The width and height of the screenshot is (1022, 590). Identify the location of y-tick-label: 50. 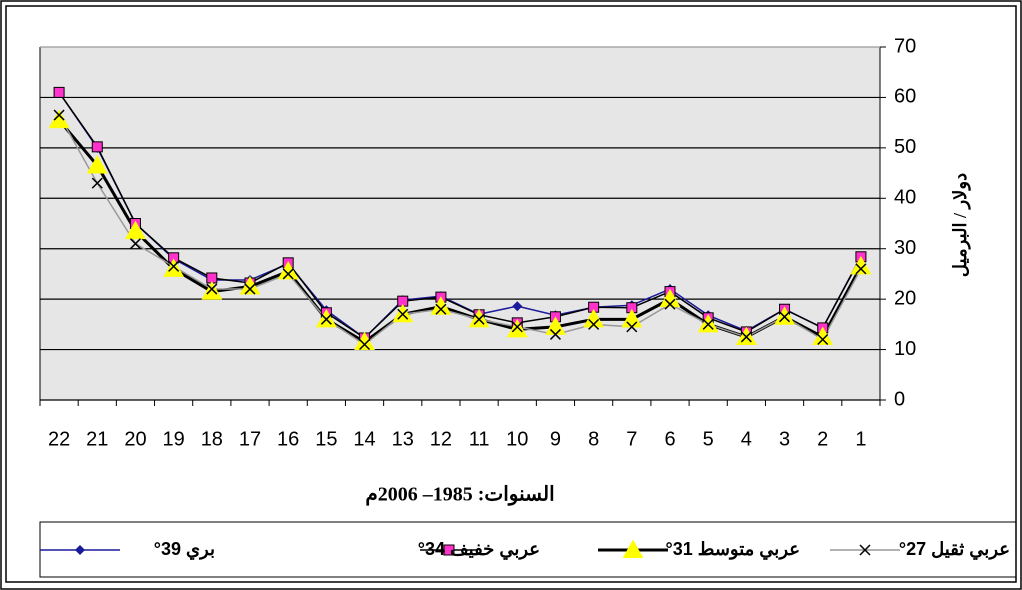
(905, 147).